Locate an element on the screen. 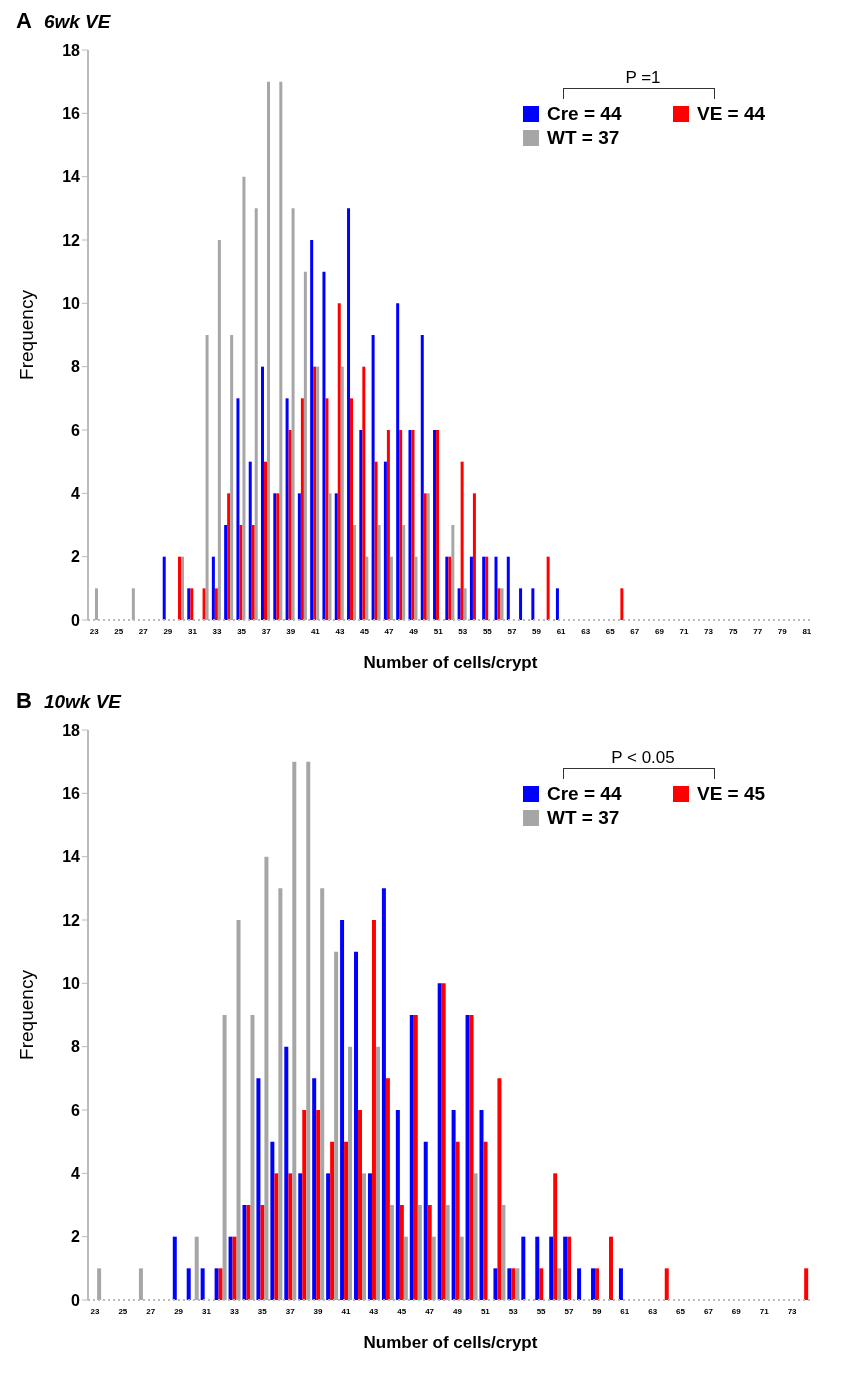 The image size is (845, 1393). y-tick-label: 8 is located at coordinates (76, 1047).